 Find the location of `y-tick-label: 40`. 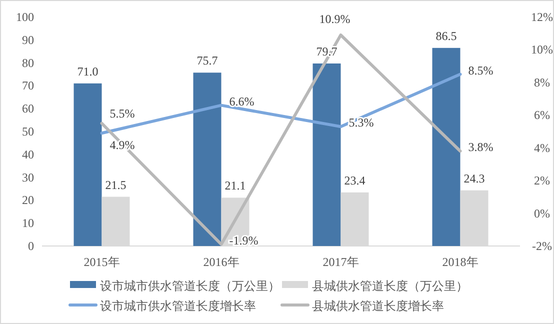

y-tick-label: 40 is located at coordinates (28, 154).